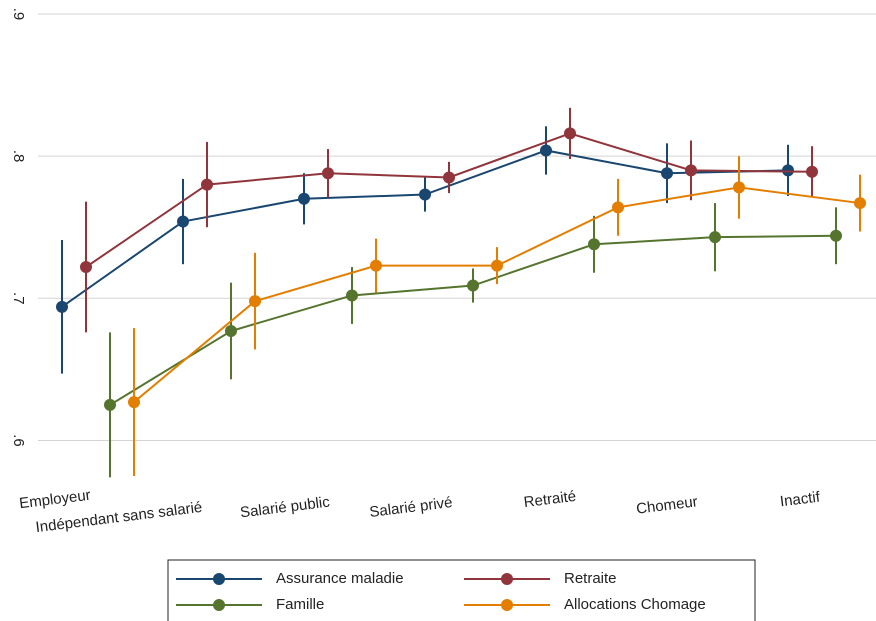 This screenshot has width=876, height=621. What do you see at coordinates (18, 440) in the screenshot?
I see `y-tick-label: .6` at bounding box center [18, 440].